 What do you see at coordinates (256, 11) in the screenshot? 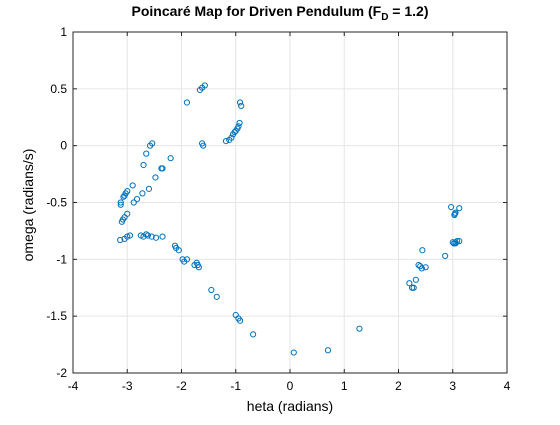
I see `chart-title-prefix: Poincaré Map for Driven Pendulum (F` at bounding box center [256, 11].